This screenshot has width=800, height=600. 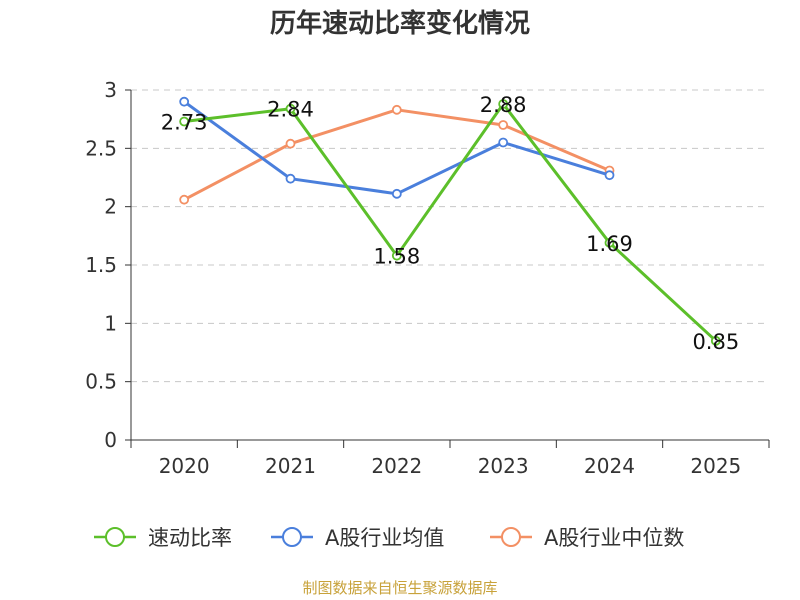 I want to click on data-label: 2.88, so click(x=503, y=105).